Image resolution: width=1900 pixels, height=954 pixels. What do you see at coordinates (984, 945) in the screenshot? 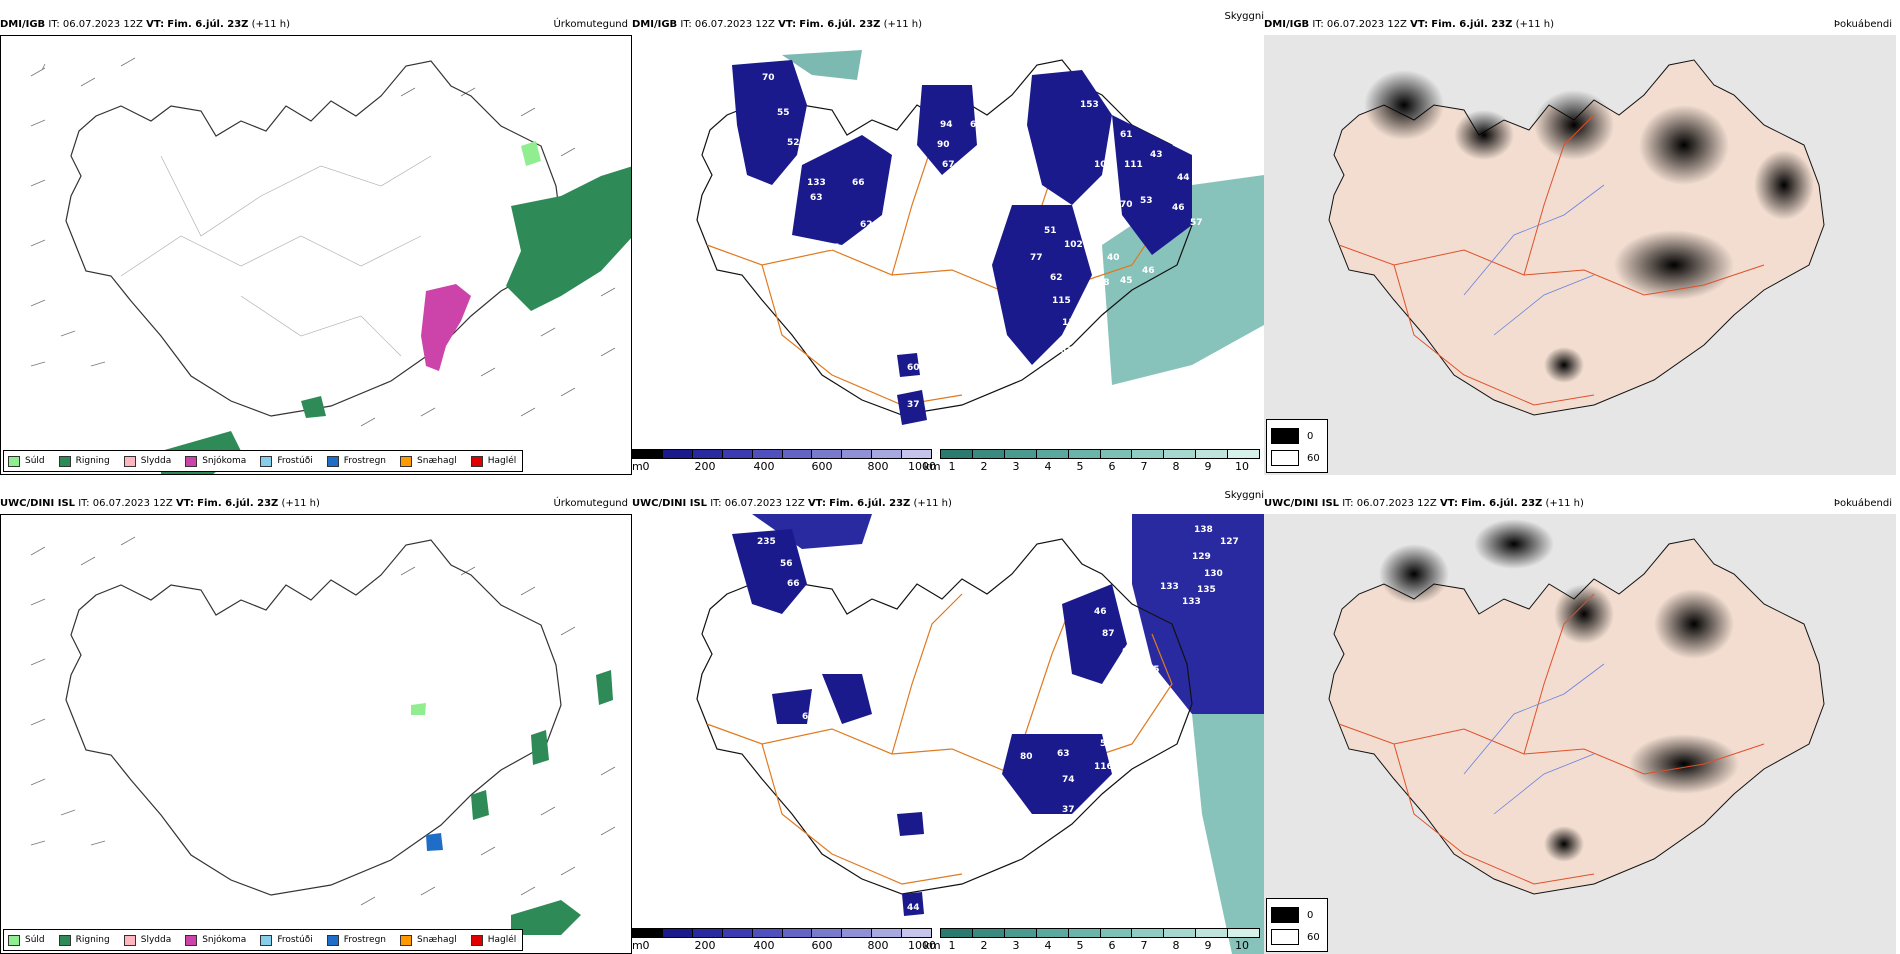
I see `colorbar-tick: 2` at bounding box center [984, 945].